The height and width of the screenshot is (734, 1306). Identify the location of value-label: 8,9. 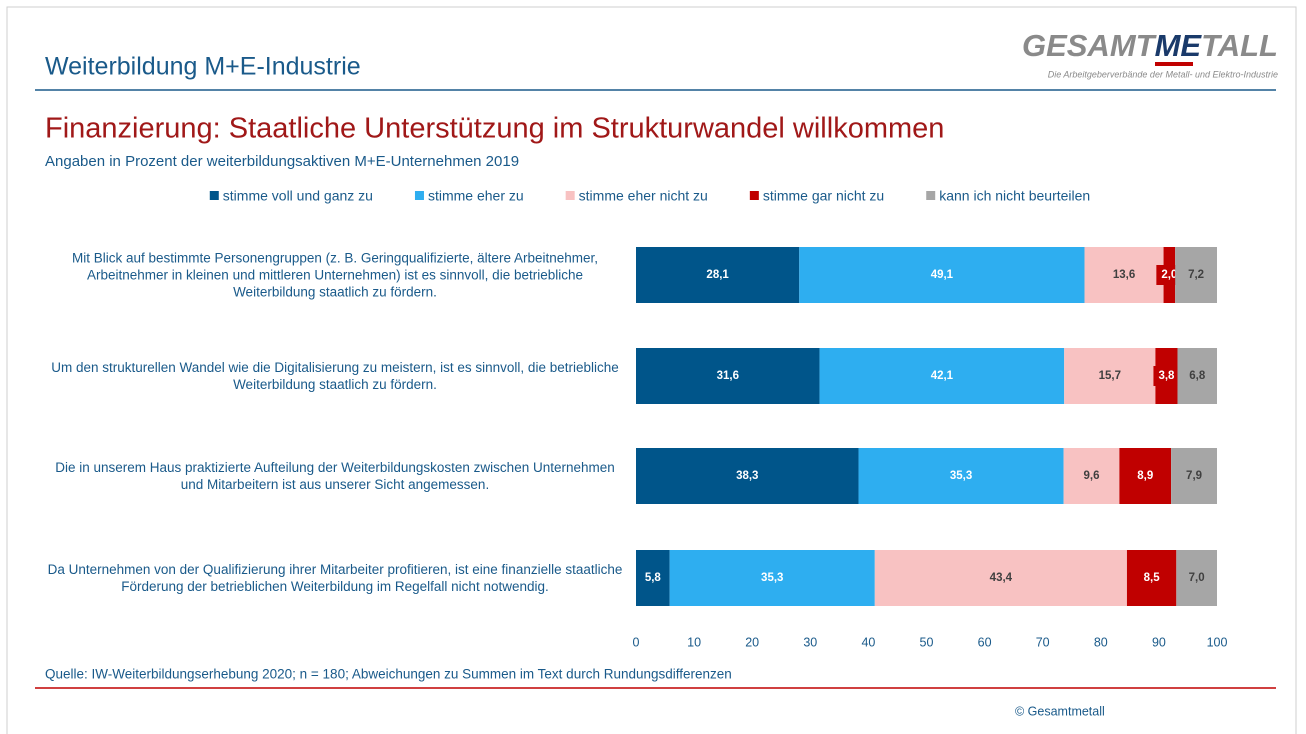
(1145, 476).